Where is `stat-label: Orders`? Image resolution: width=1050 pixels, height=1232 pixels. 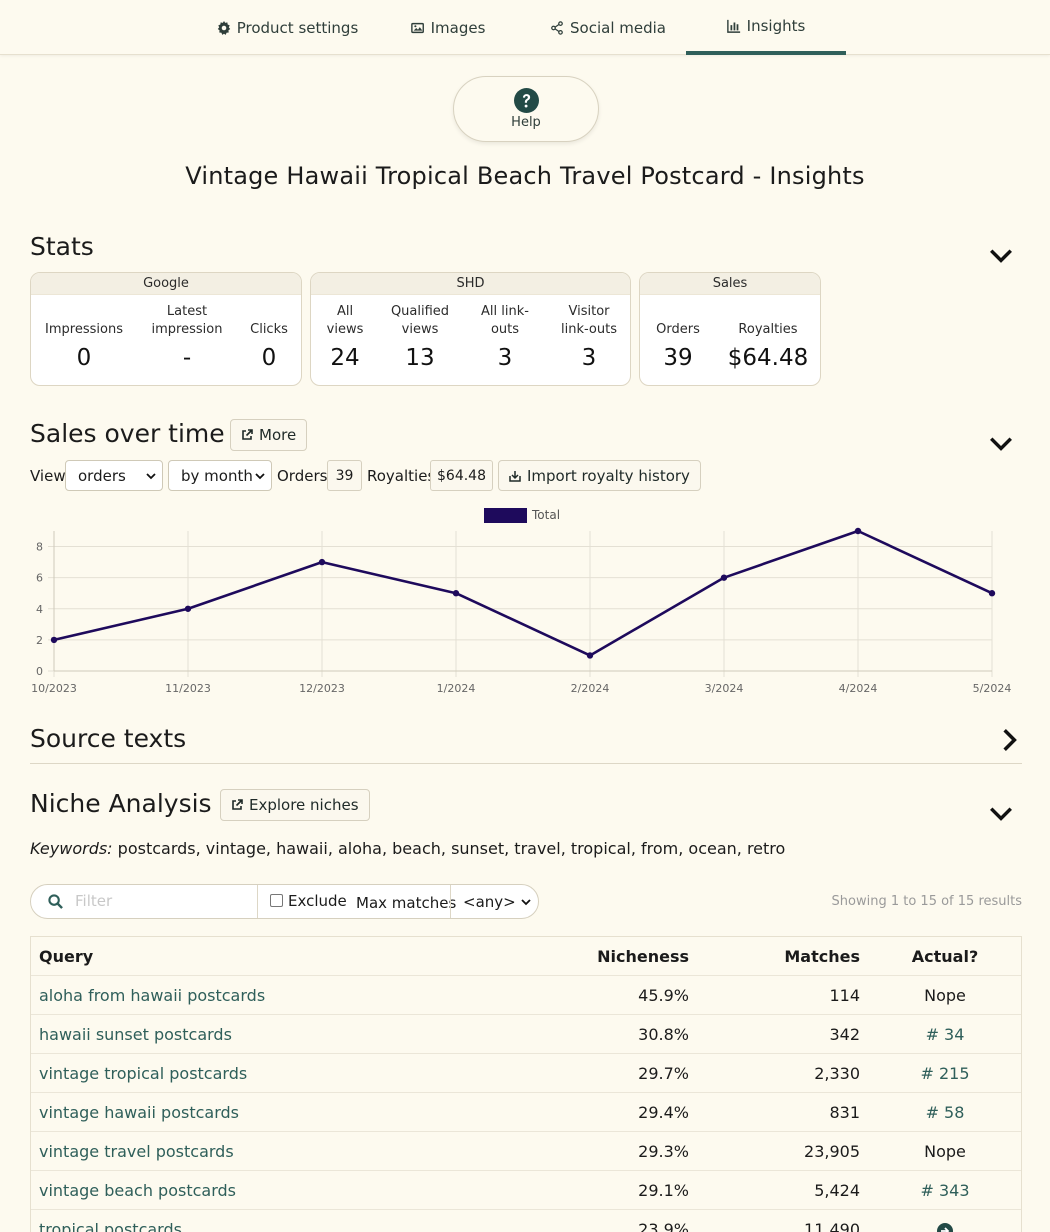
stat-label: Orders is located at coordinates (678, 329).